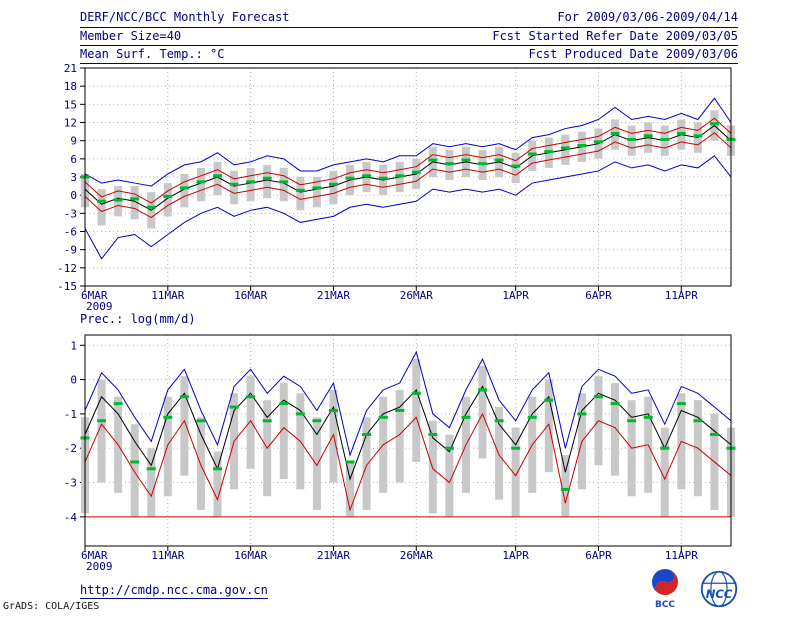 The height and width of the screenshot is (618, 800). What do you see at coordinates (70, 232) in the screenshot?
I see `svg-text: -6` at bounding box center [70, 232].